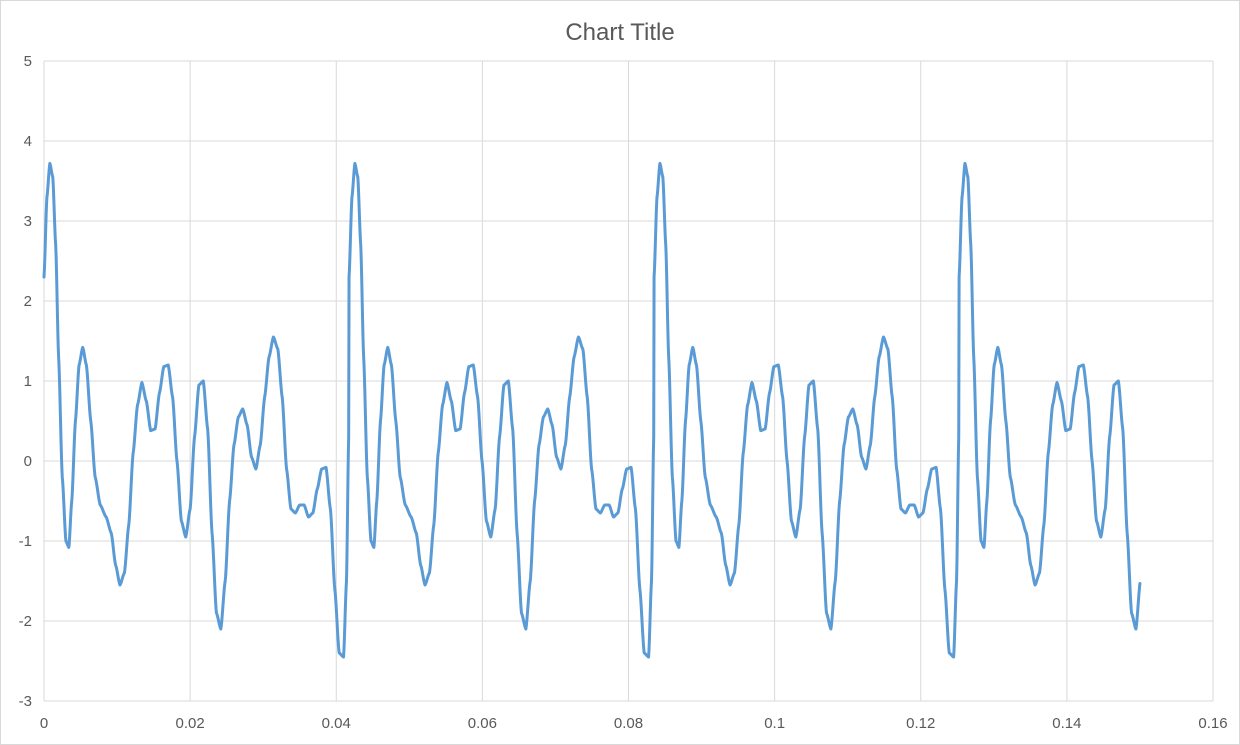 This screenshot has width=1240, height=745. I want to click on y-tick-label: -1, so click(25, 541).